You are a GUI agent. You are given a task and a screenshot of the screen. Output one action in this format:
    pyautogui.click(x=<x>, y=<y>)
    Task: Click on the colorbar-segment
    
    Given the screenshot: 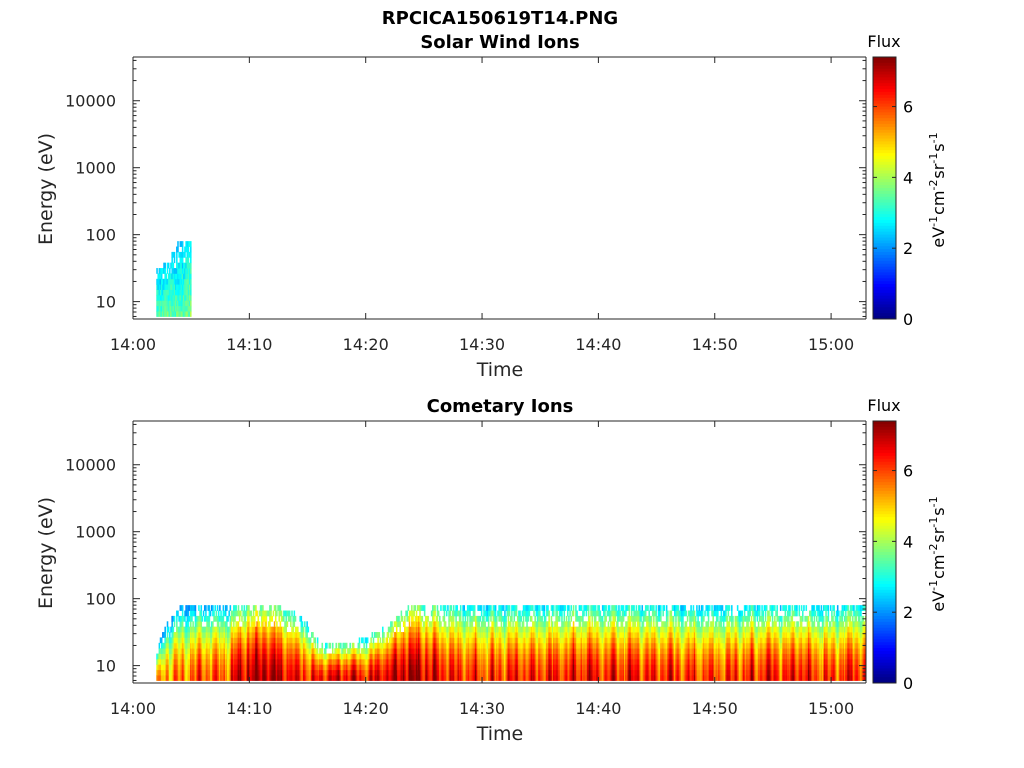 What is the action you would take?
    pyautogui.click(x=884, y=201)
    